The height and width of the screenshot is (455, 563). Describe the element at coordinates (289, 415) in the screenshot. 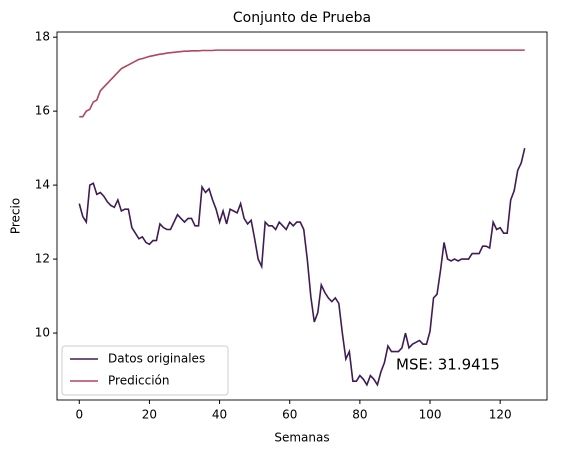

I see `x-tick-label: 60` at that location.